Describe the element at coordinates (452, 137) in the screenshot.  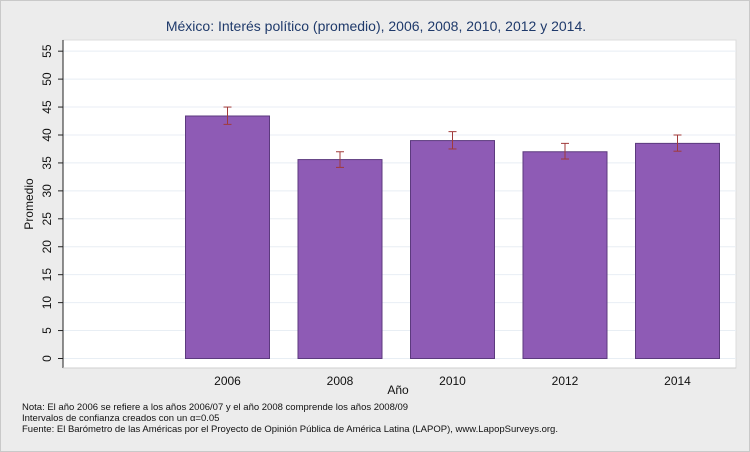
I see `error-bars` at that location.